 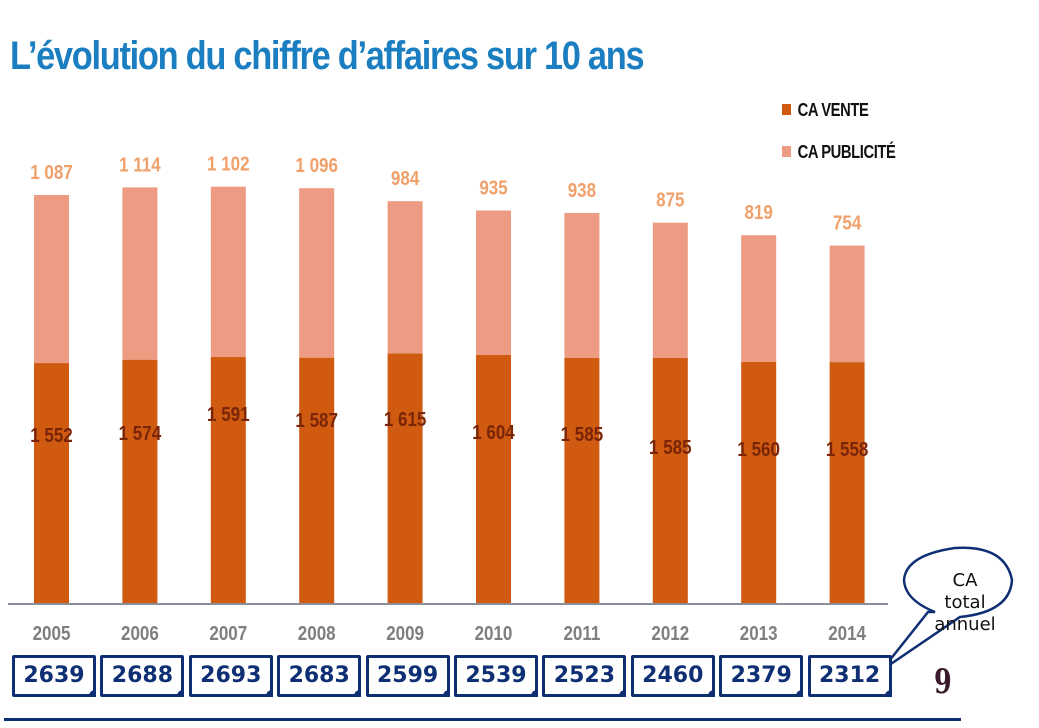 I want to click on bar-publicite-2008, so click(x=317, y=273).